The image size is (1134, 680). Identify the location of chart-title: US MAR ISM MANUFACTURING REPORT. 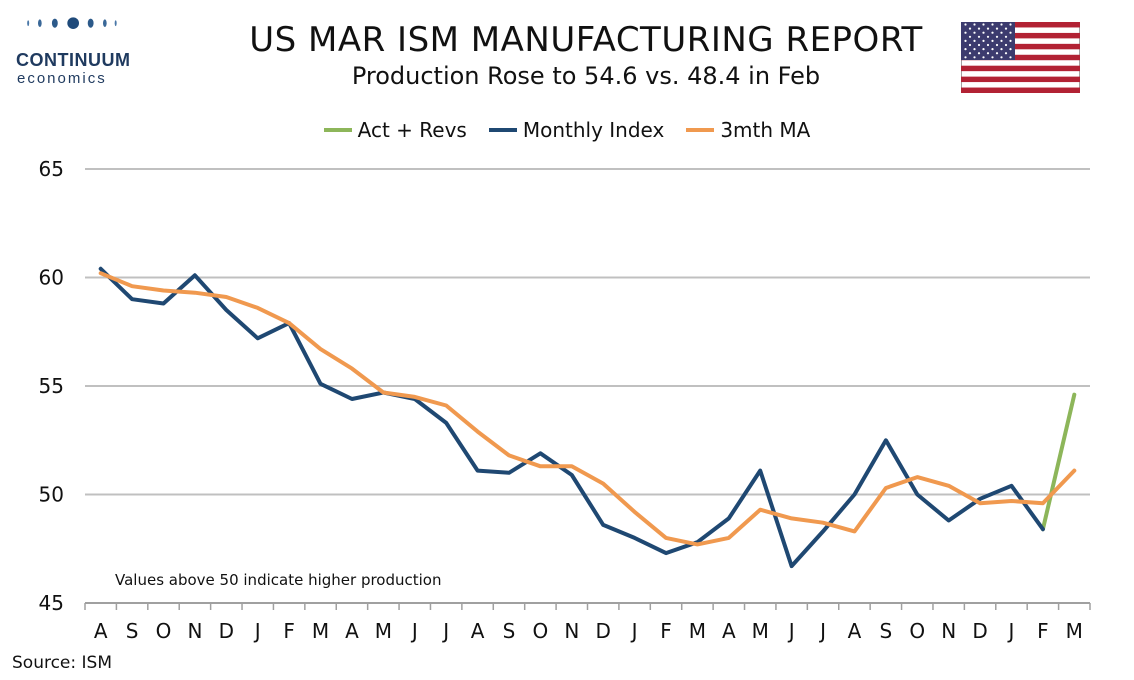
(586, 40).